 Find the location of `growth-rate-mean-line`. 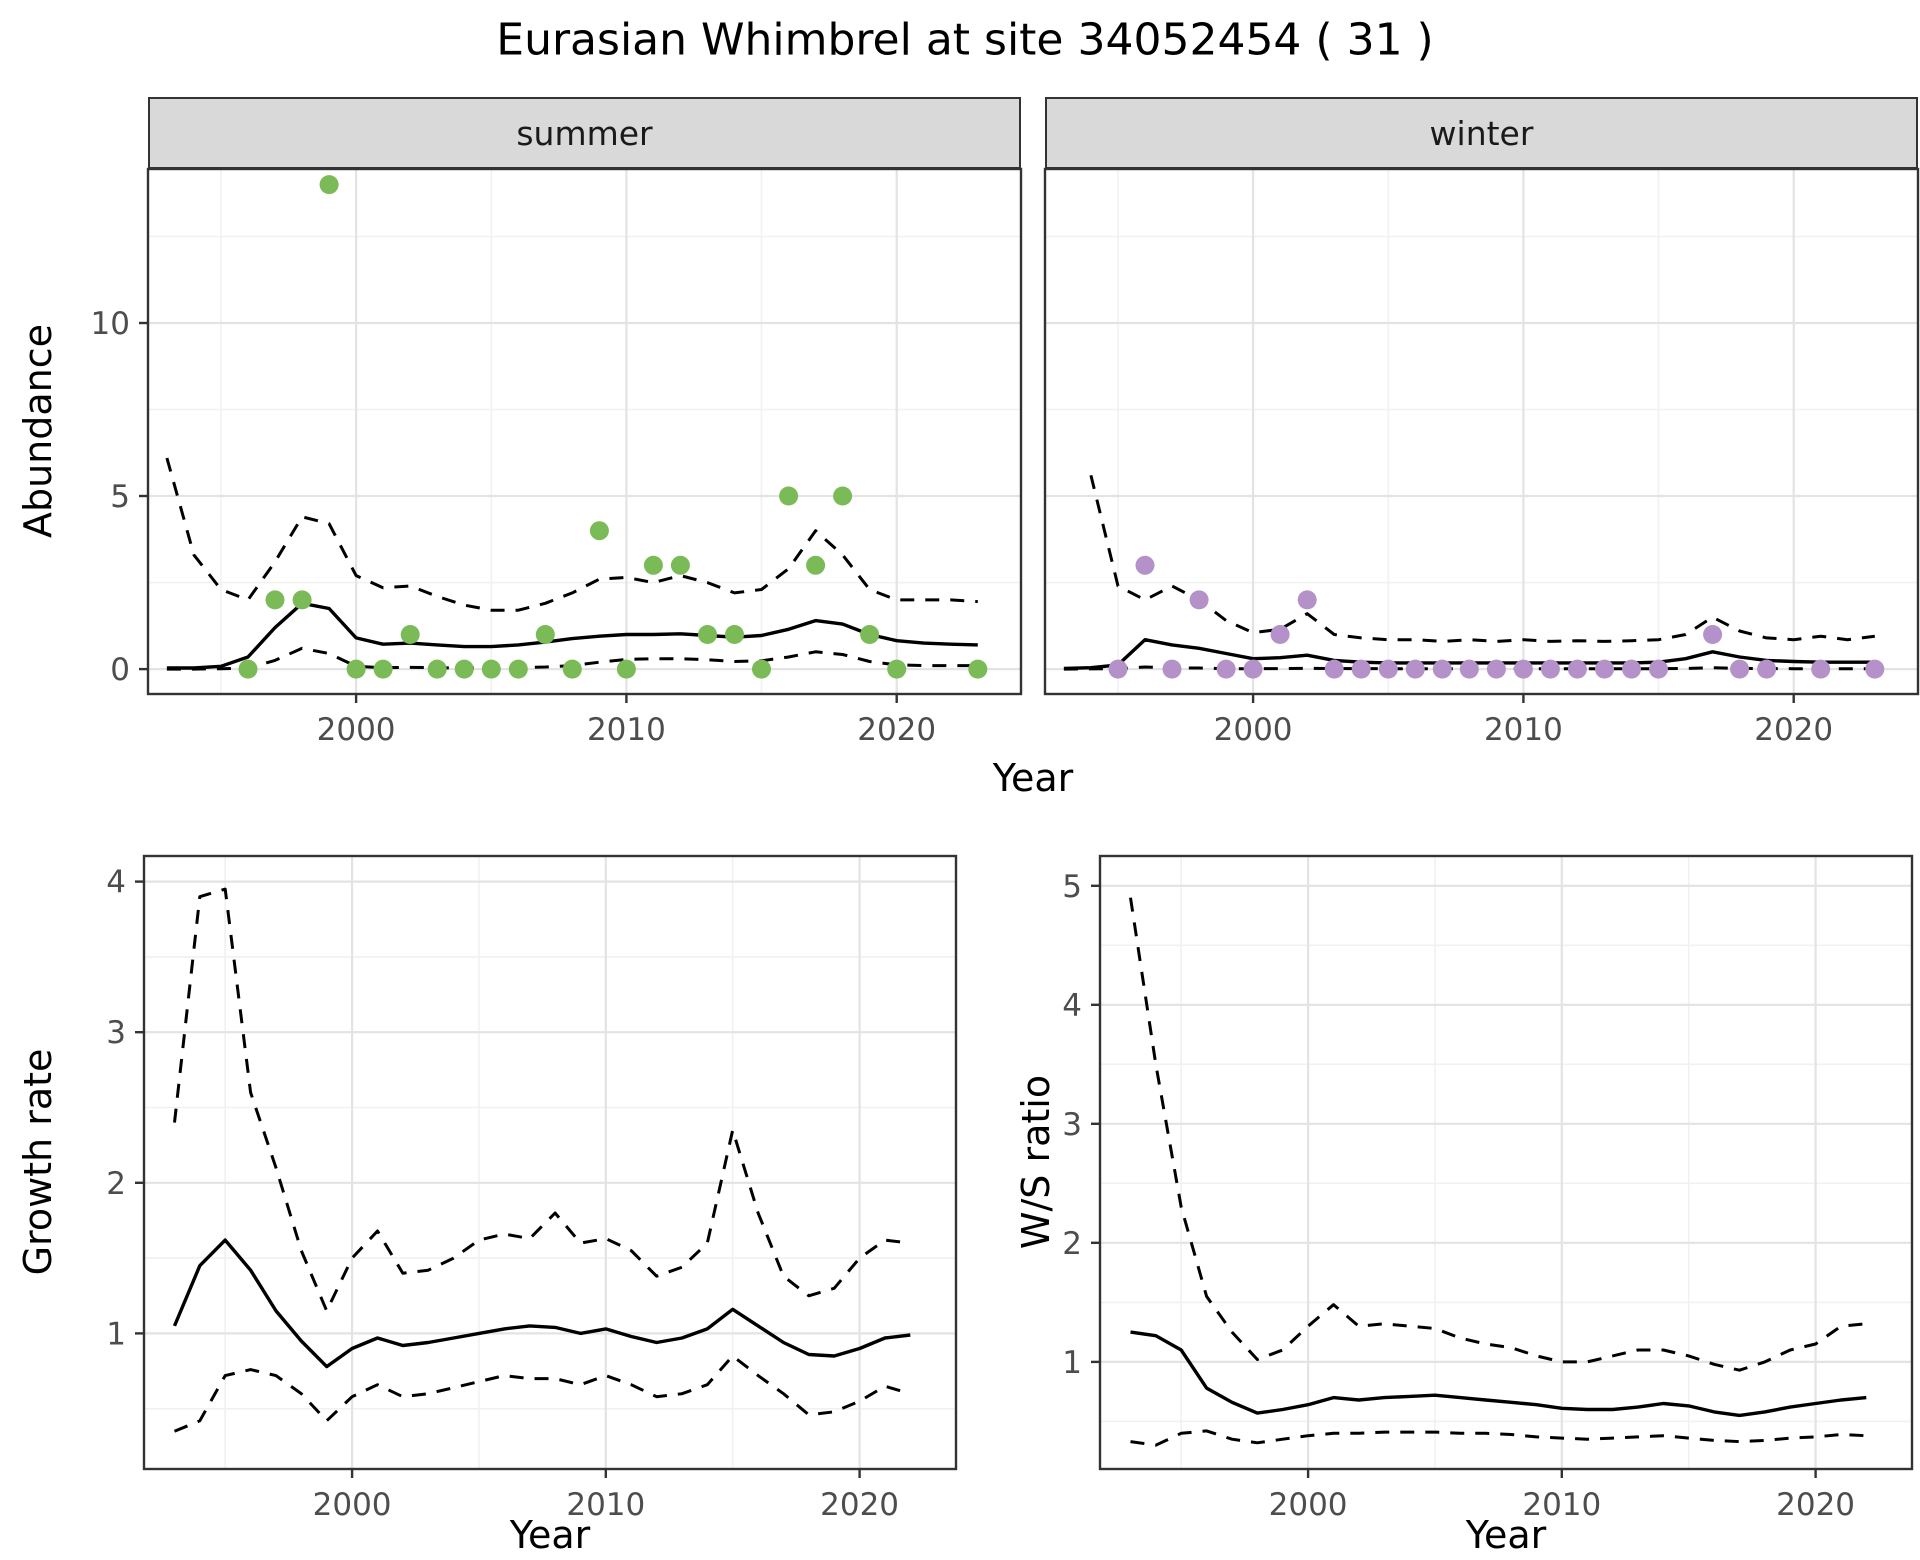

growth-rate-mean-line is located at coordinates (541, 1303).